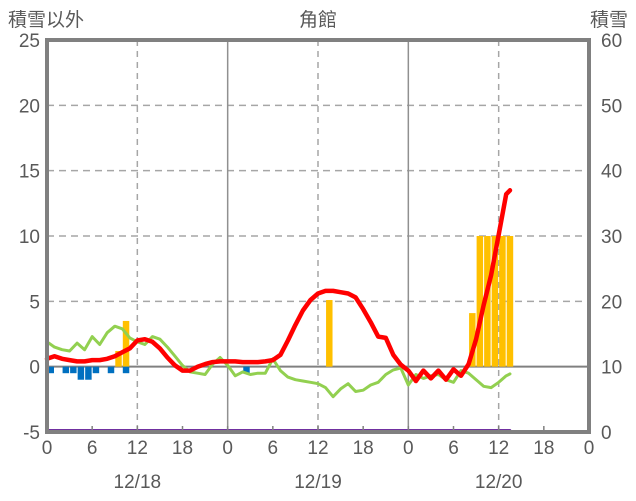 The height and width of the screenshot is (501, 636). I want to click on right-tick-label: 40, so click(611, 172).